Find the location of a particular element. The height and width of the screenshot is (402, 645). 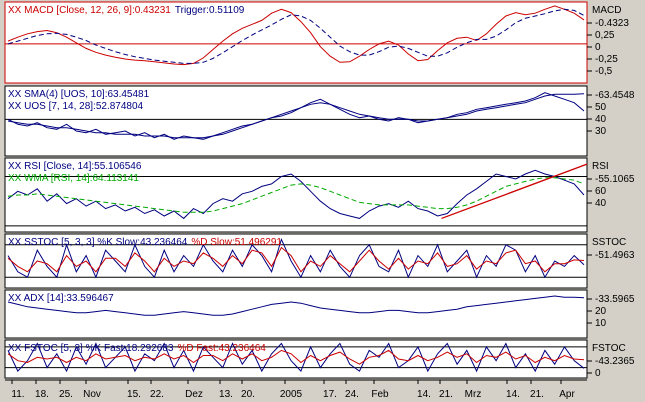

fstoc-side-label: FSTOC is located at coordinates (609, 348).